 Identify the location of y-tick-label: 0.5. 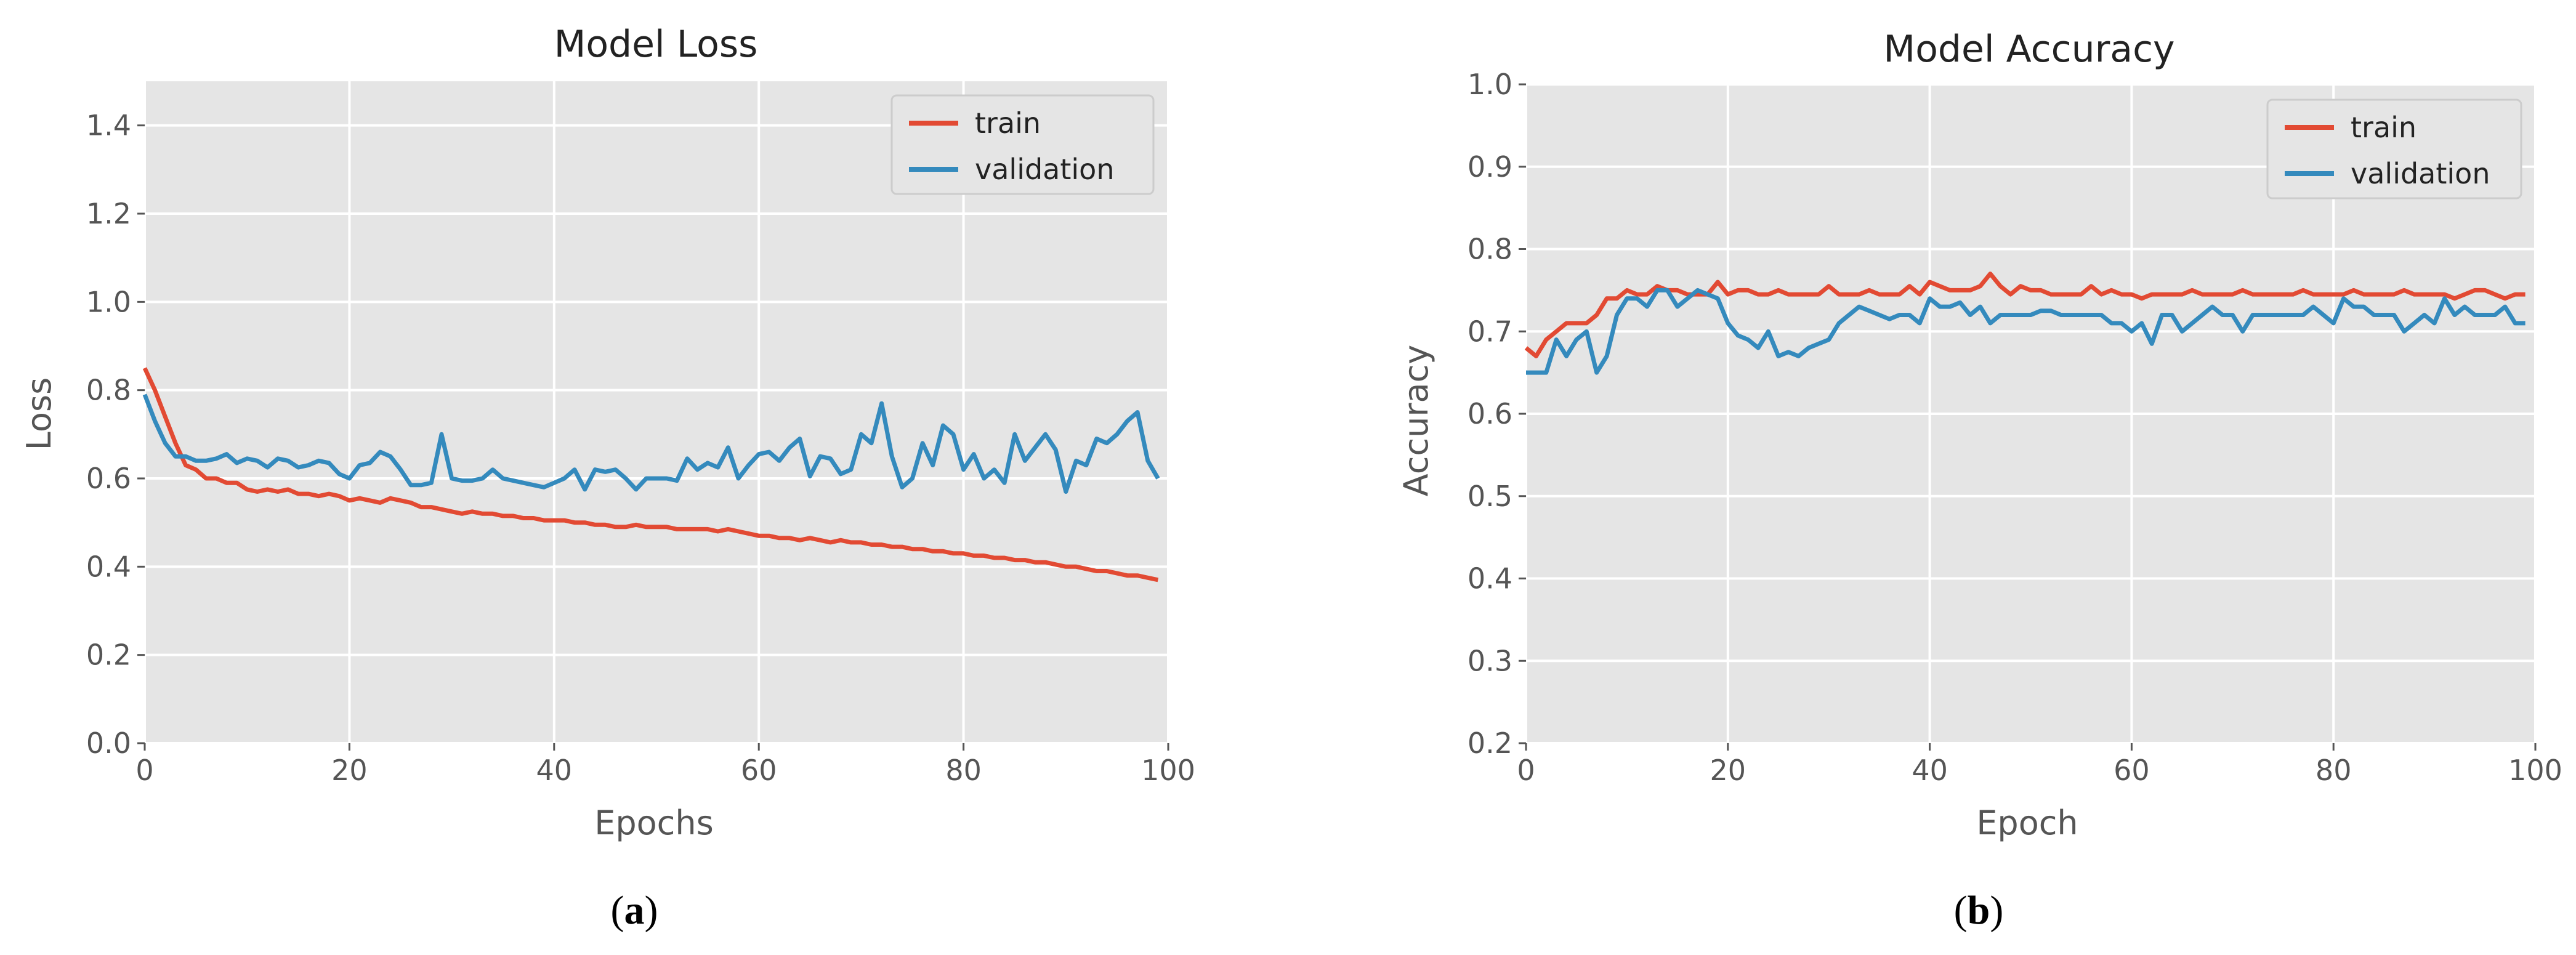
(1490, 496).